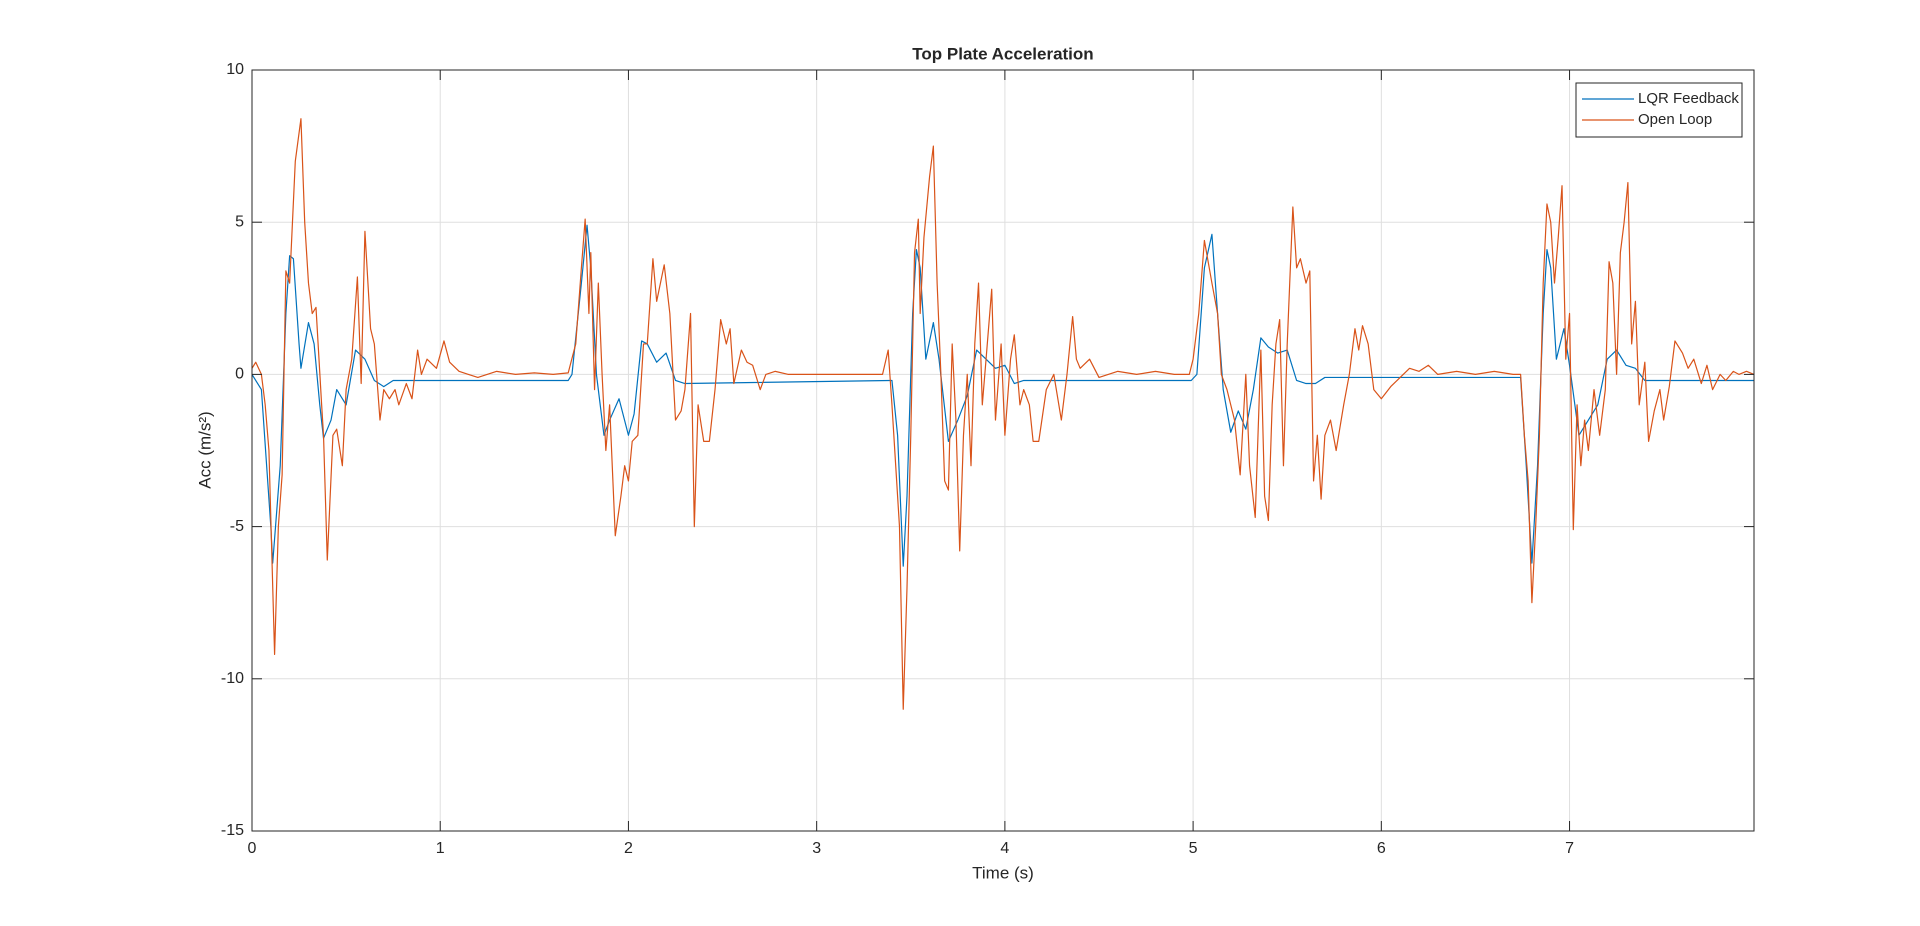 This screenshot has width=1920, height=926. Describe the element at coordinates (239, 221) in the screenshot. I see `y-tick-label: 5` at that location.